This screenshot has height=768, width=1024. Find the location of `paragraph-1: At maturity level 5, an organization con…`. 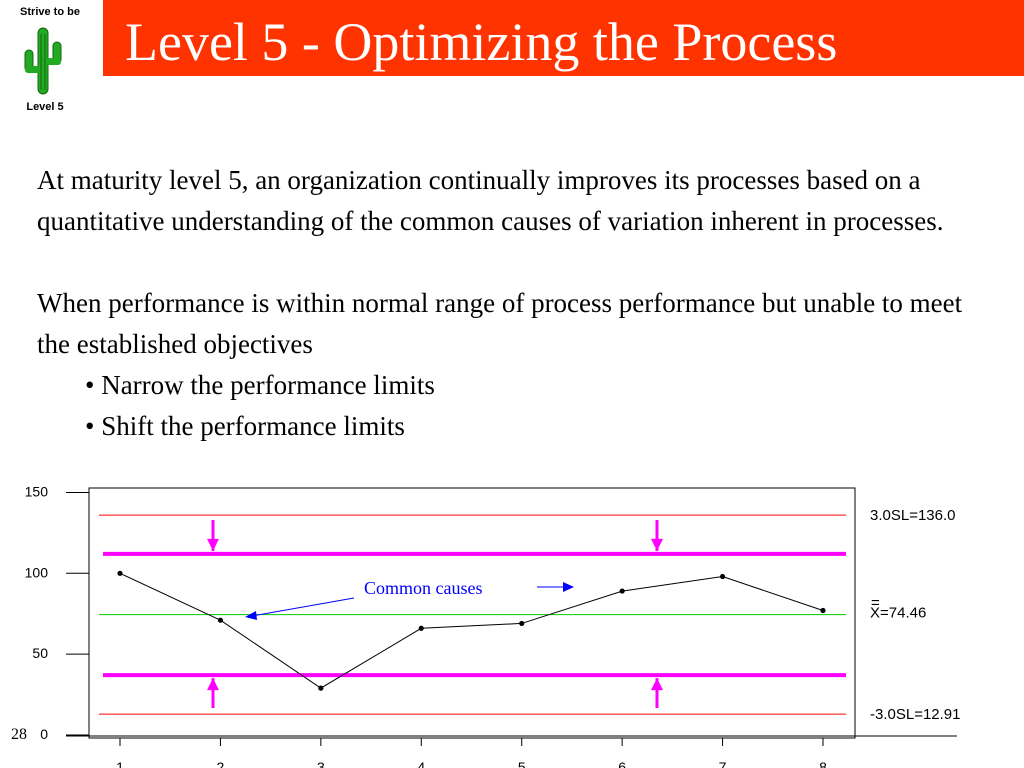

paragraph-1: At maturity level 5, an organization con… is located at coordinates (490, 200).